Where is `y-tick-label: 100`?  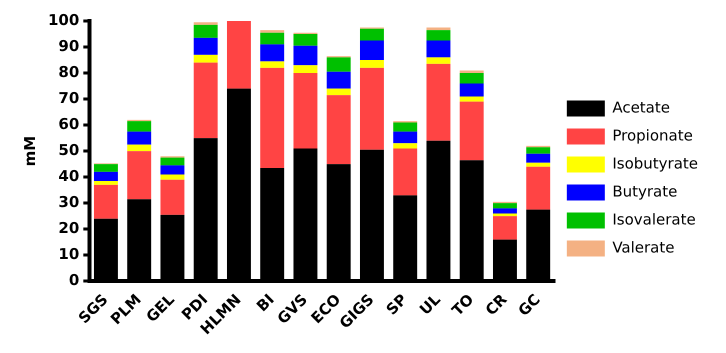
y-tick-label: 100 is located at coordinates (64, 19).